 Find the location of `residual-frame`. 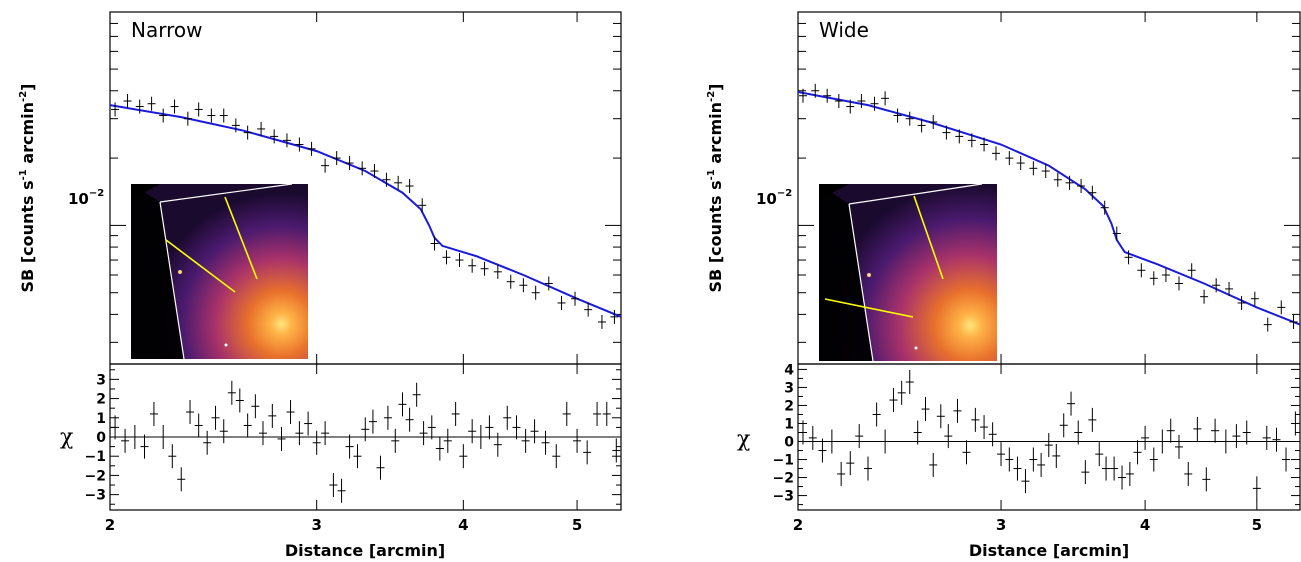

residual-frame is located at coordinates (1049, 437).